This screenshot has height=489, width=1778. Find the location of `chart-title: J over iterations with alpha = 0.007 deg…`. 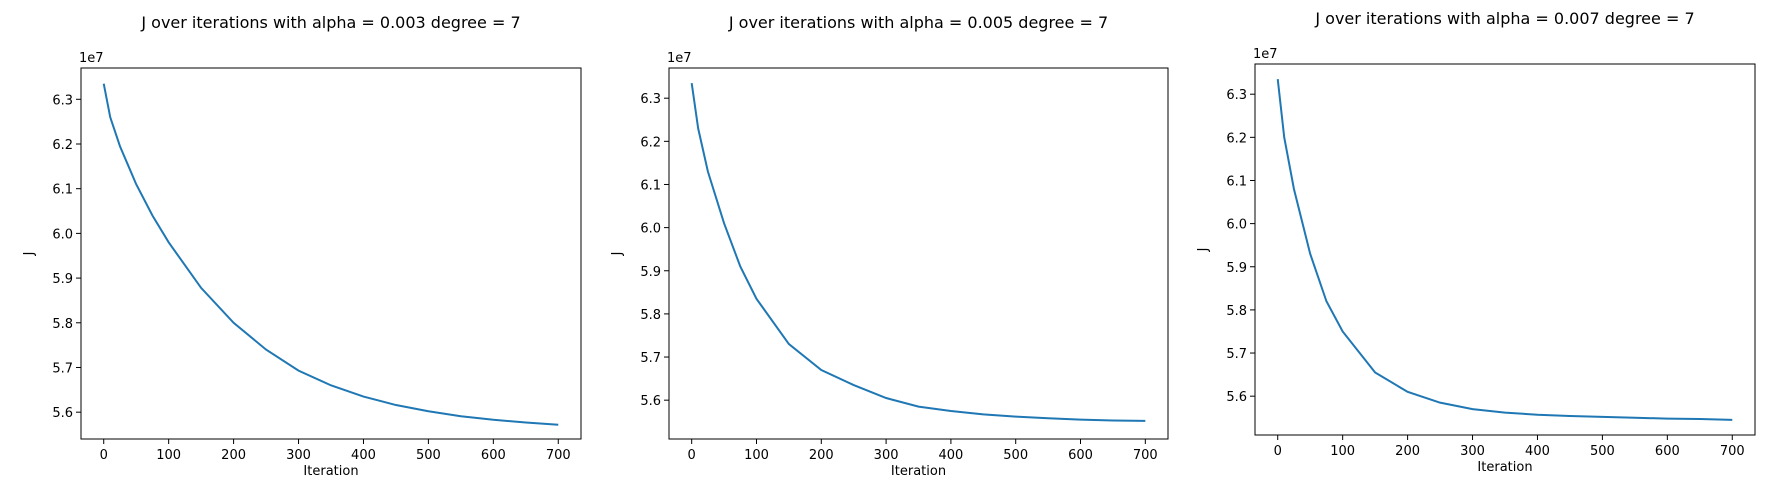

chart-title: J over iterations with alpha = 0.007 deg… is located at coordinates (1504, 18).